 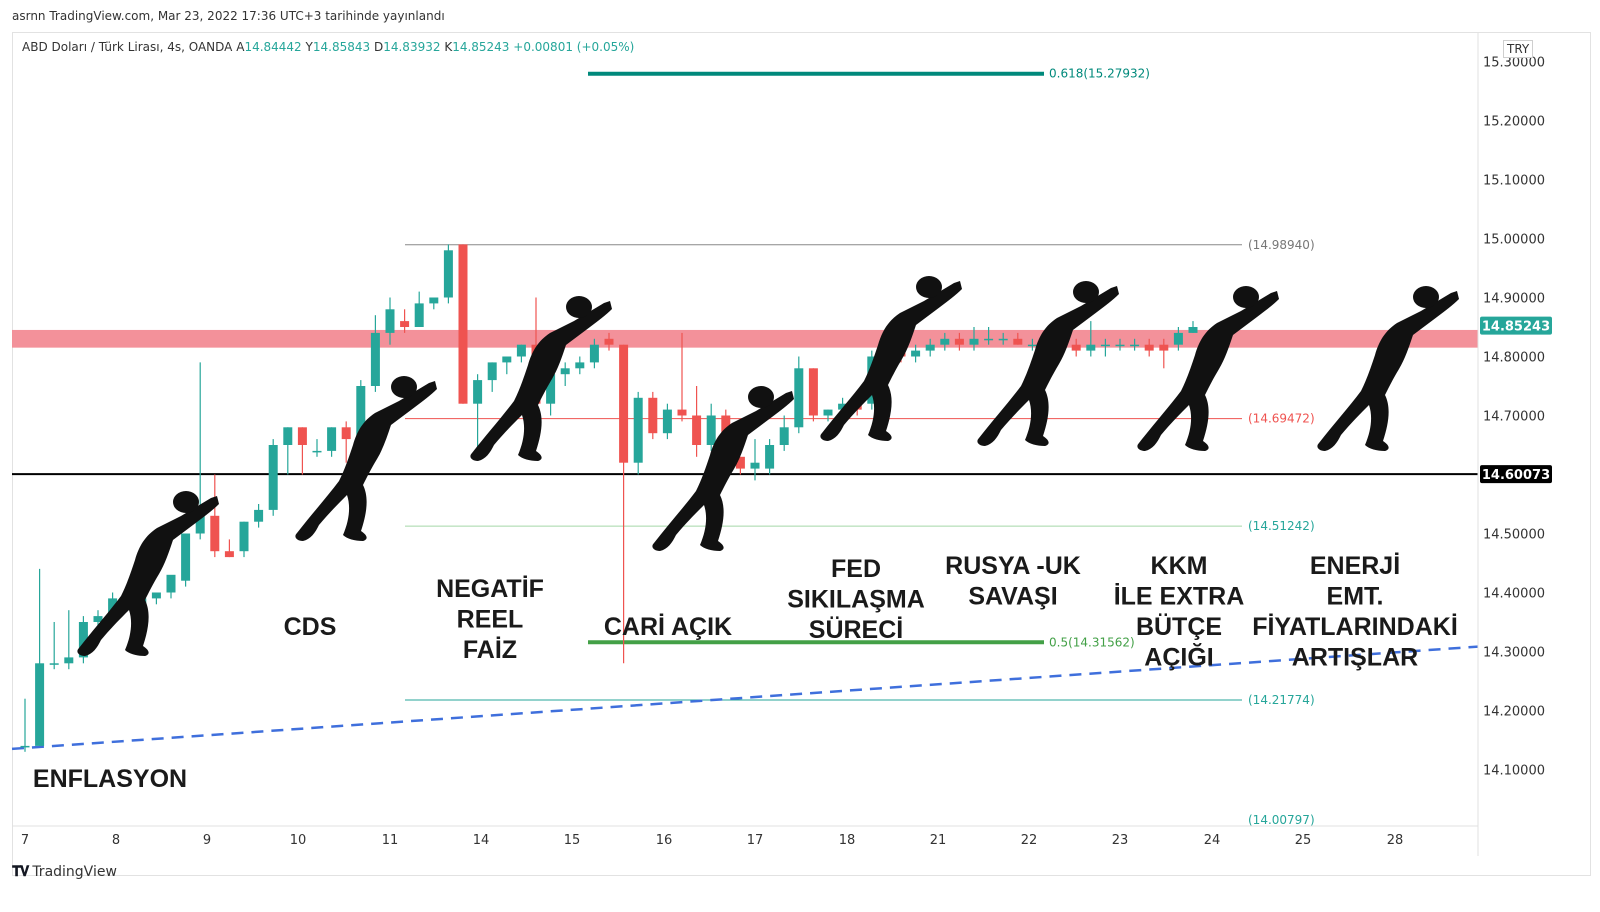 I want to click on annotation-label: NEGATİF, so click(x=490, y=589).